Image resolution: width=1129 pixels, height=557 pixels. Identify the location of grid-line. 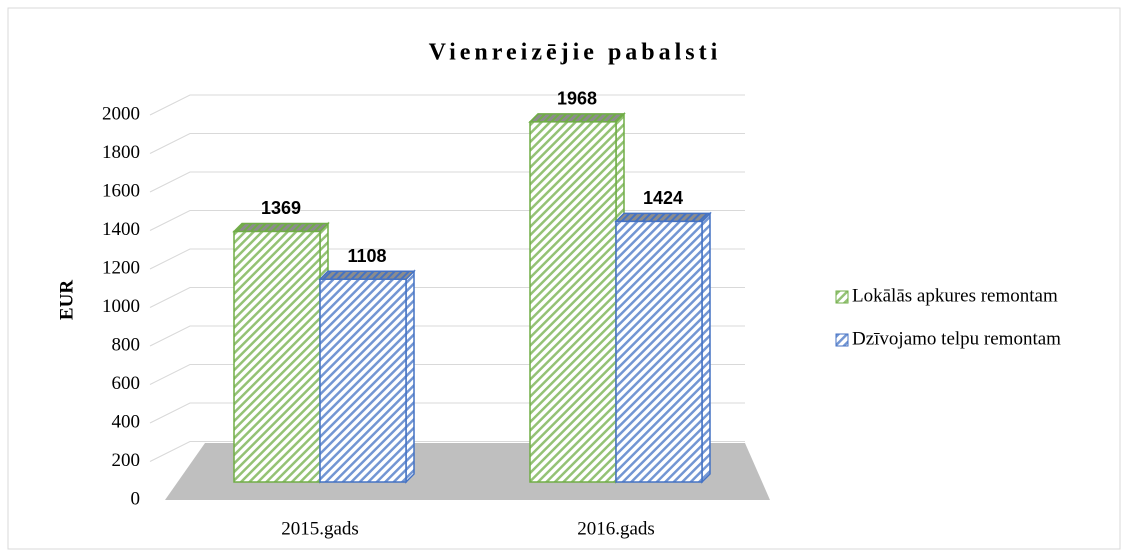
(447, 105).